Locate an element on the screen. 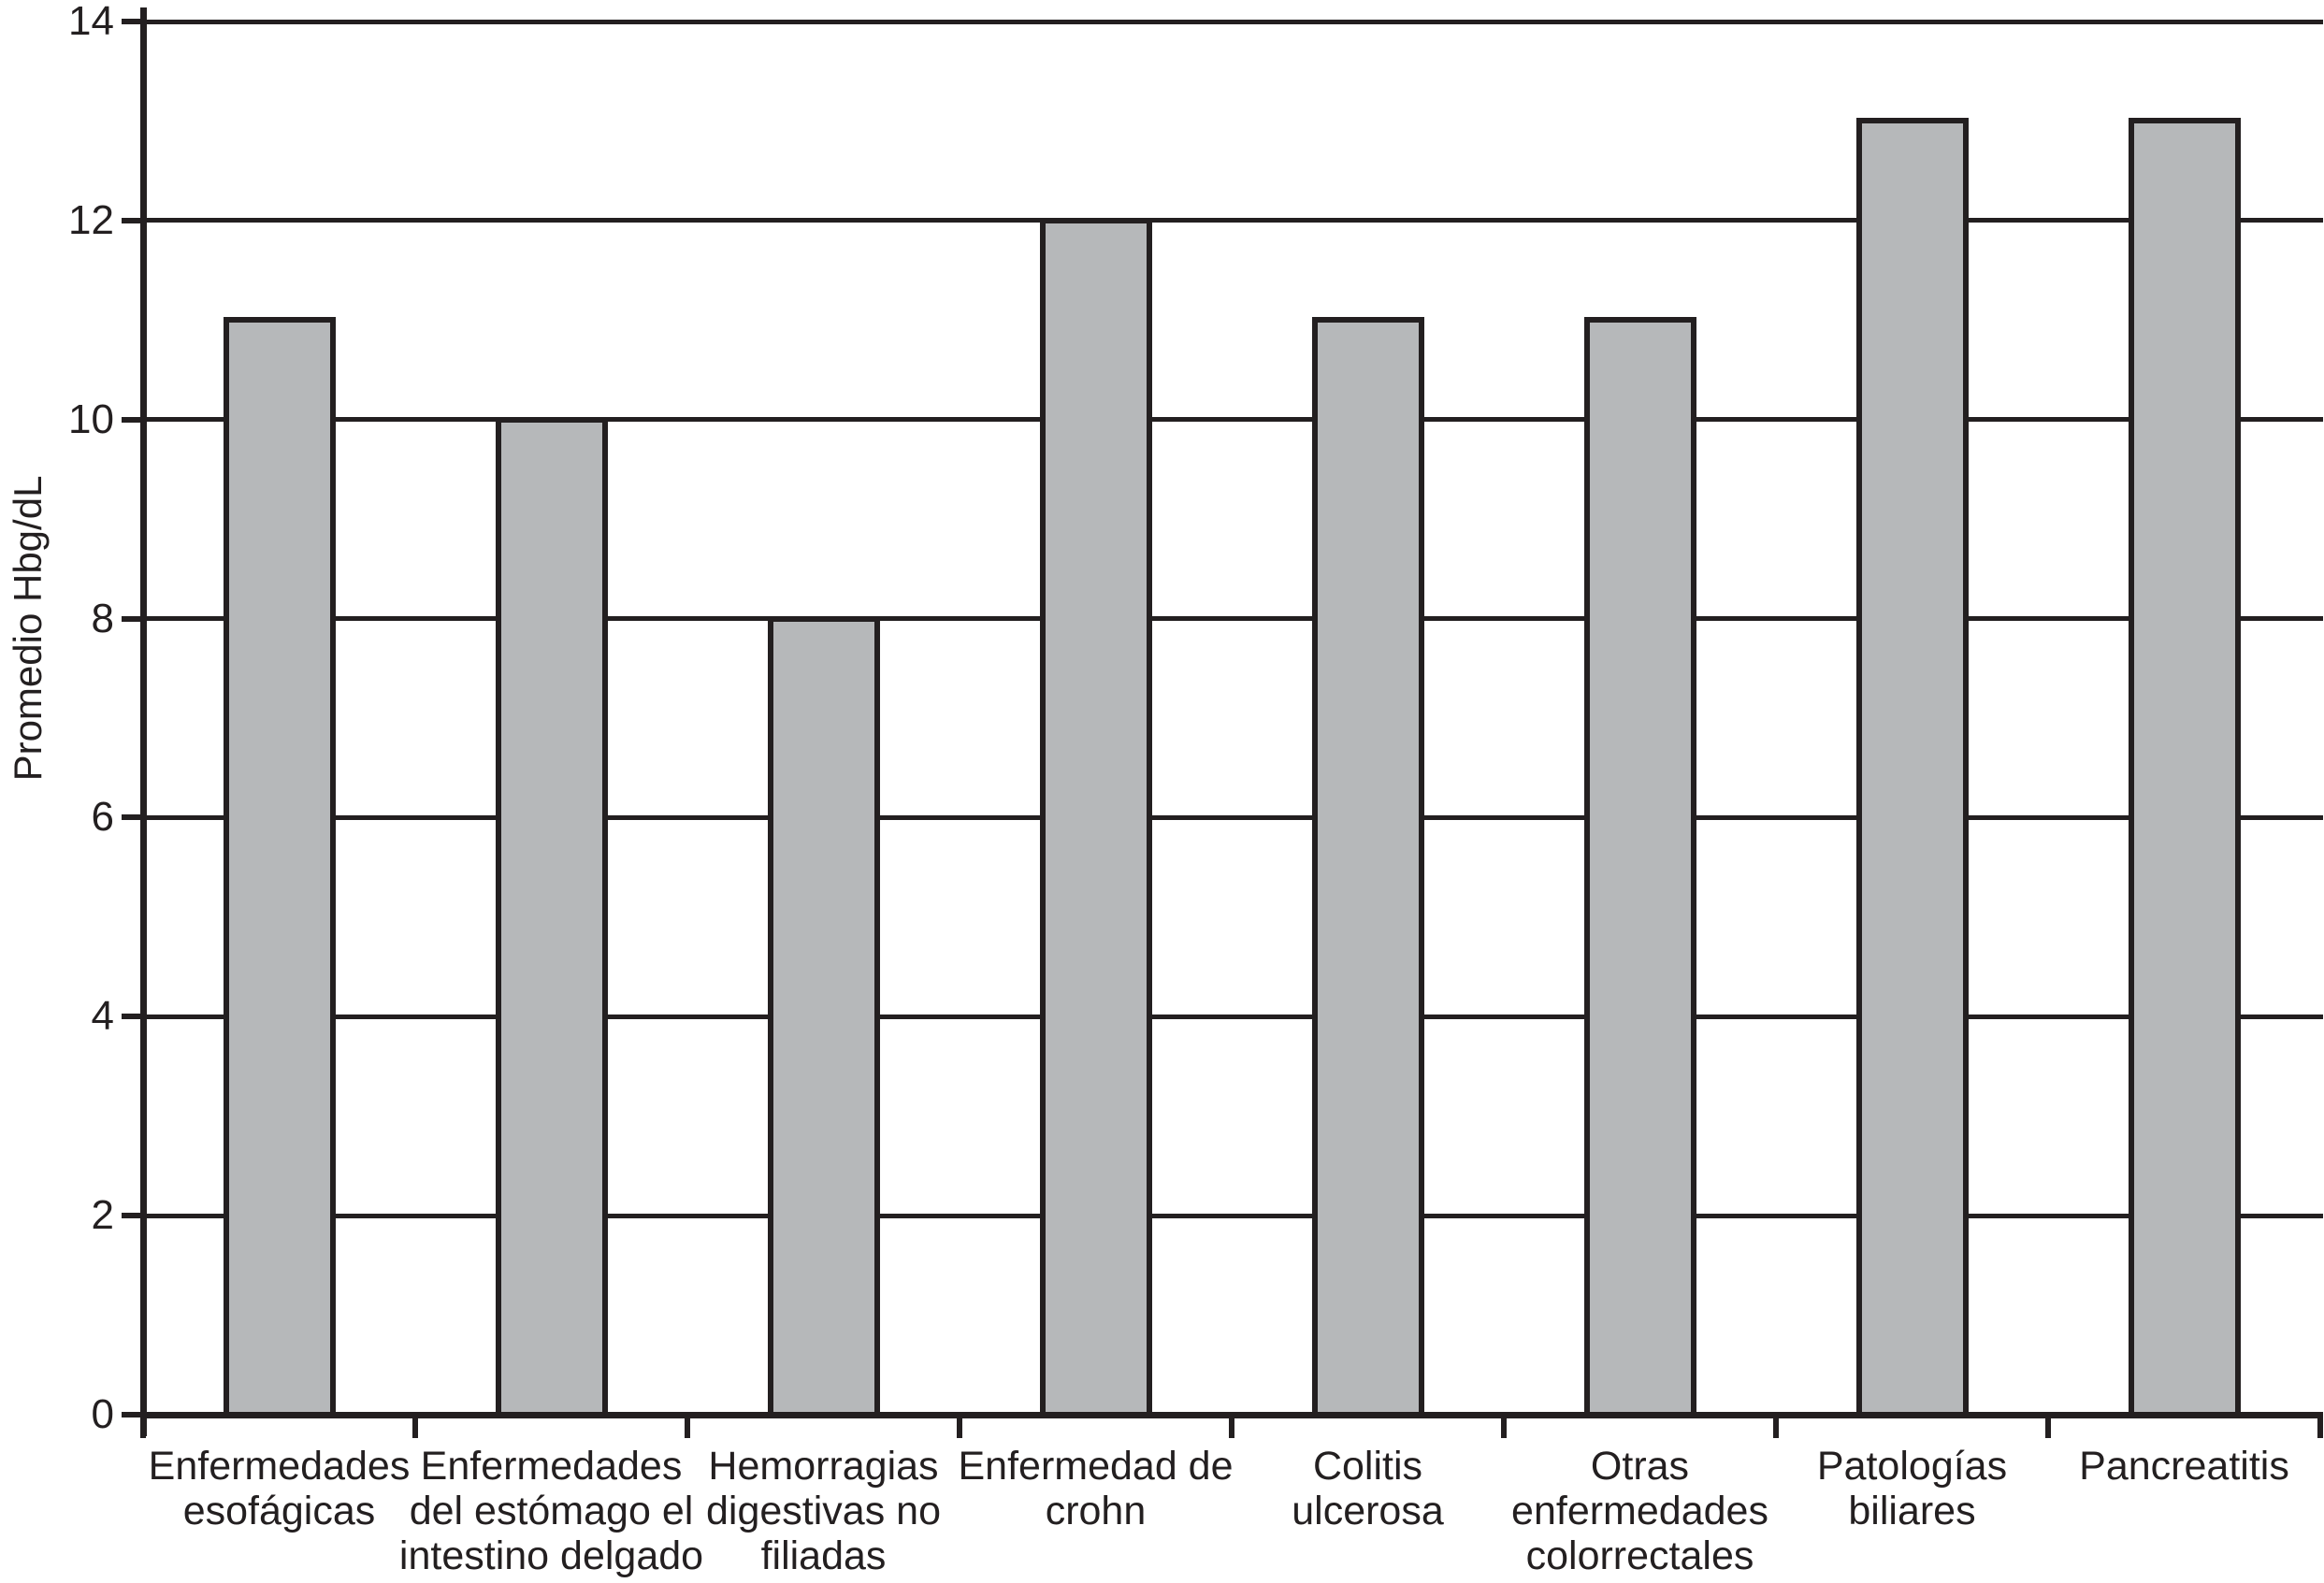  y-axis-line is located at coordinates (143, 721).